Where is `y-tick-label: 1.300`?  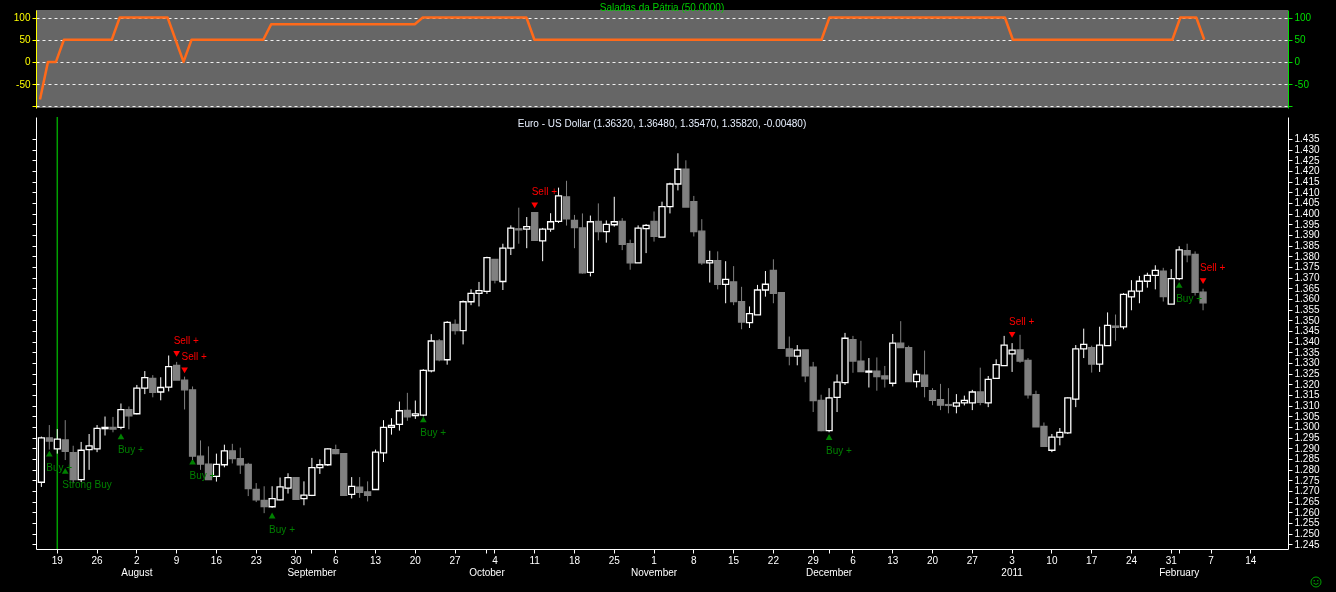 y-tick-label: 1.300 is located at coordinates (1307, 427).